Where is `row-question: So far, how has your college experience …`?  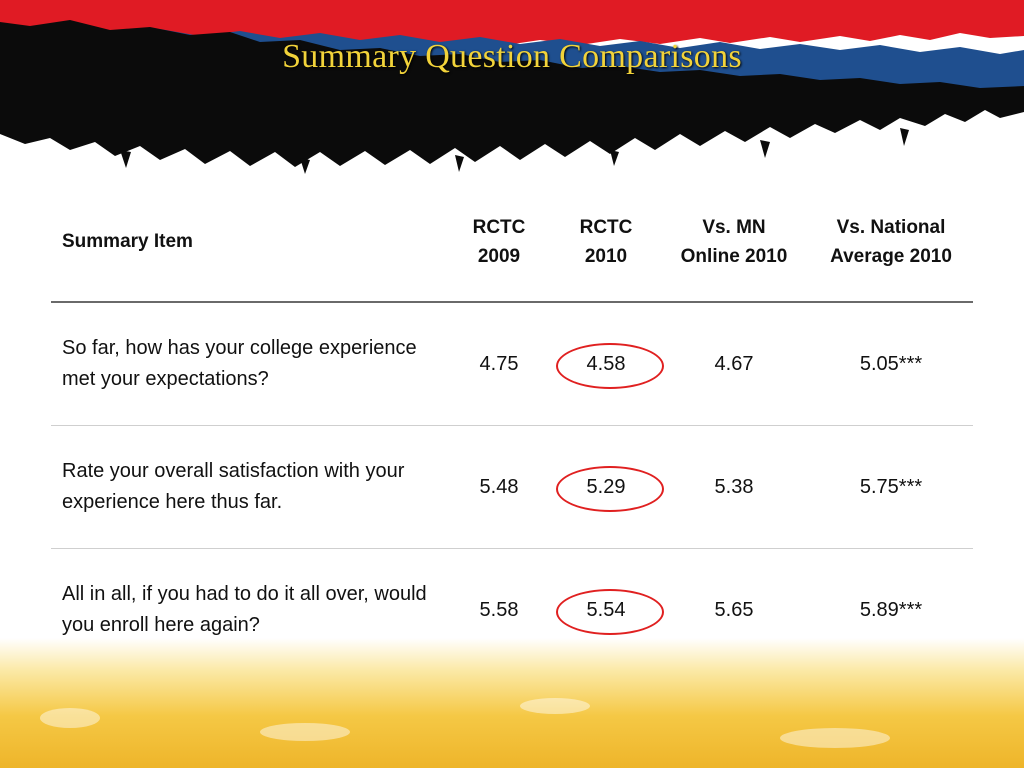 row-question: So far, how has your college experience … is located at coordinates (239, 363).